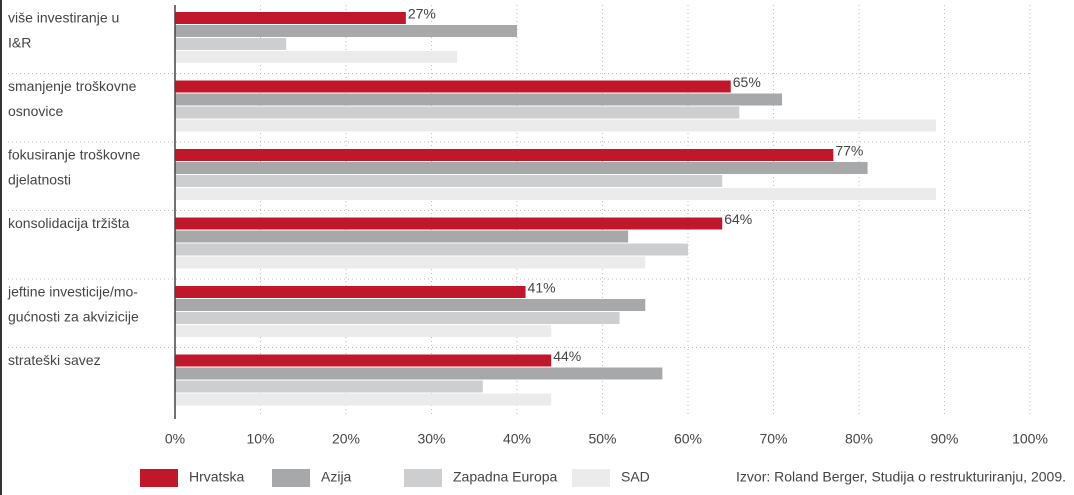 This screenshot has width=1074, height=495. What do you see at coordinates (336, 477) in the screenshot?
I see `legend-label: Azija` at bounding box center [336, 477].